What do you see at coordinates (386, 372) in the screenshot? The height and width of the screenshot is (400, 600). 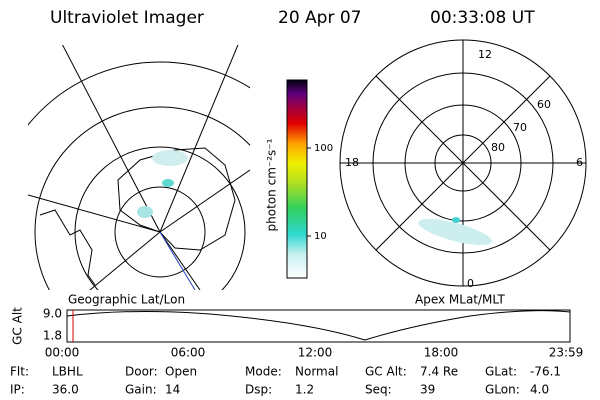 I see `footer-label: GC Alt:` at bounding box center [386, 372].